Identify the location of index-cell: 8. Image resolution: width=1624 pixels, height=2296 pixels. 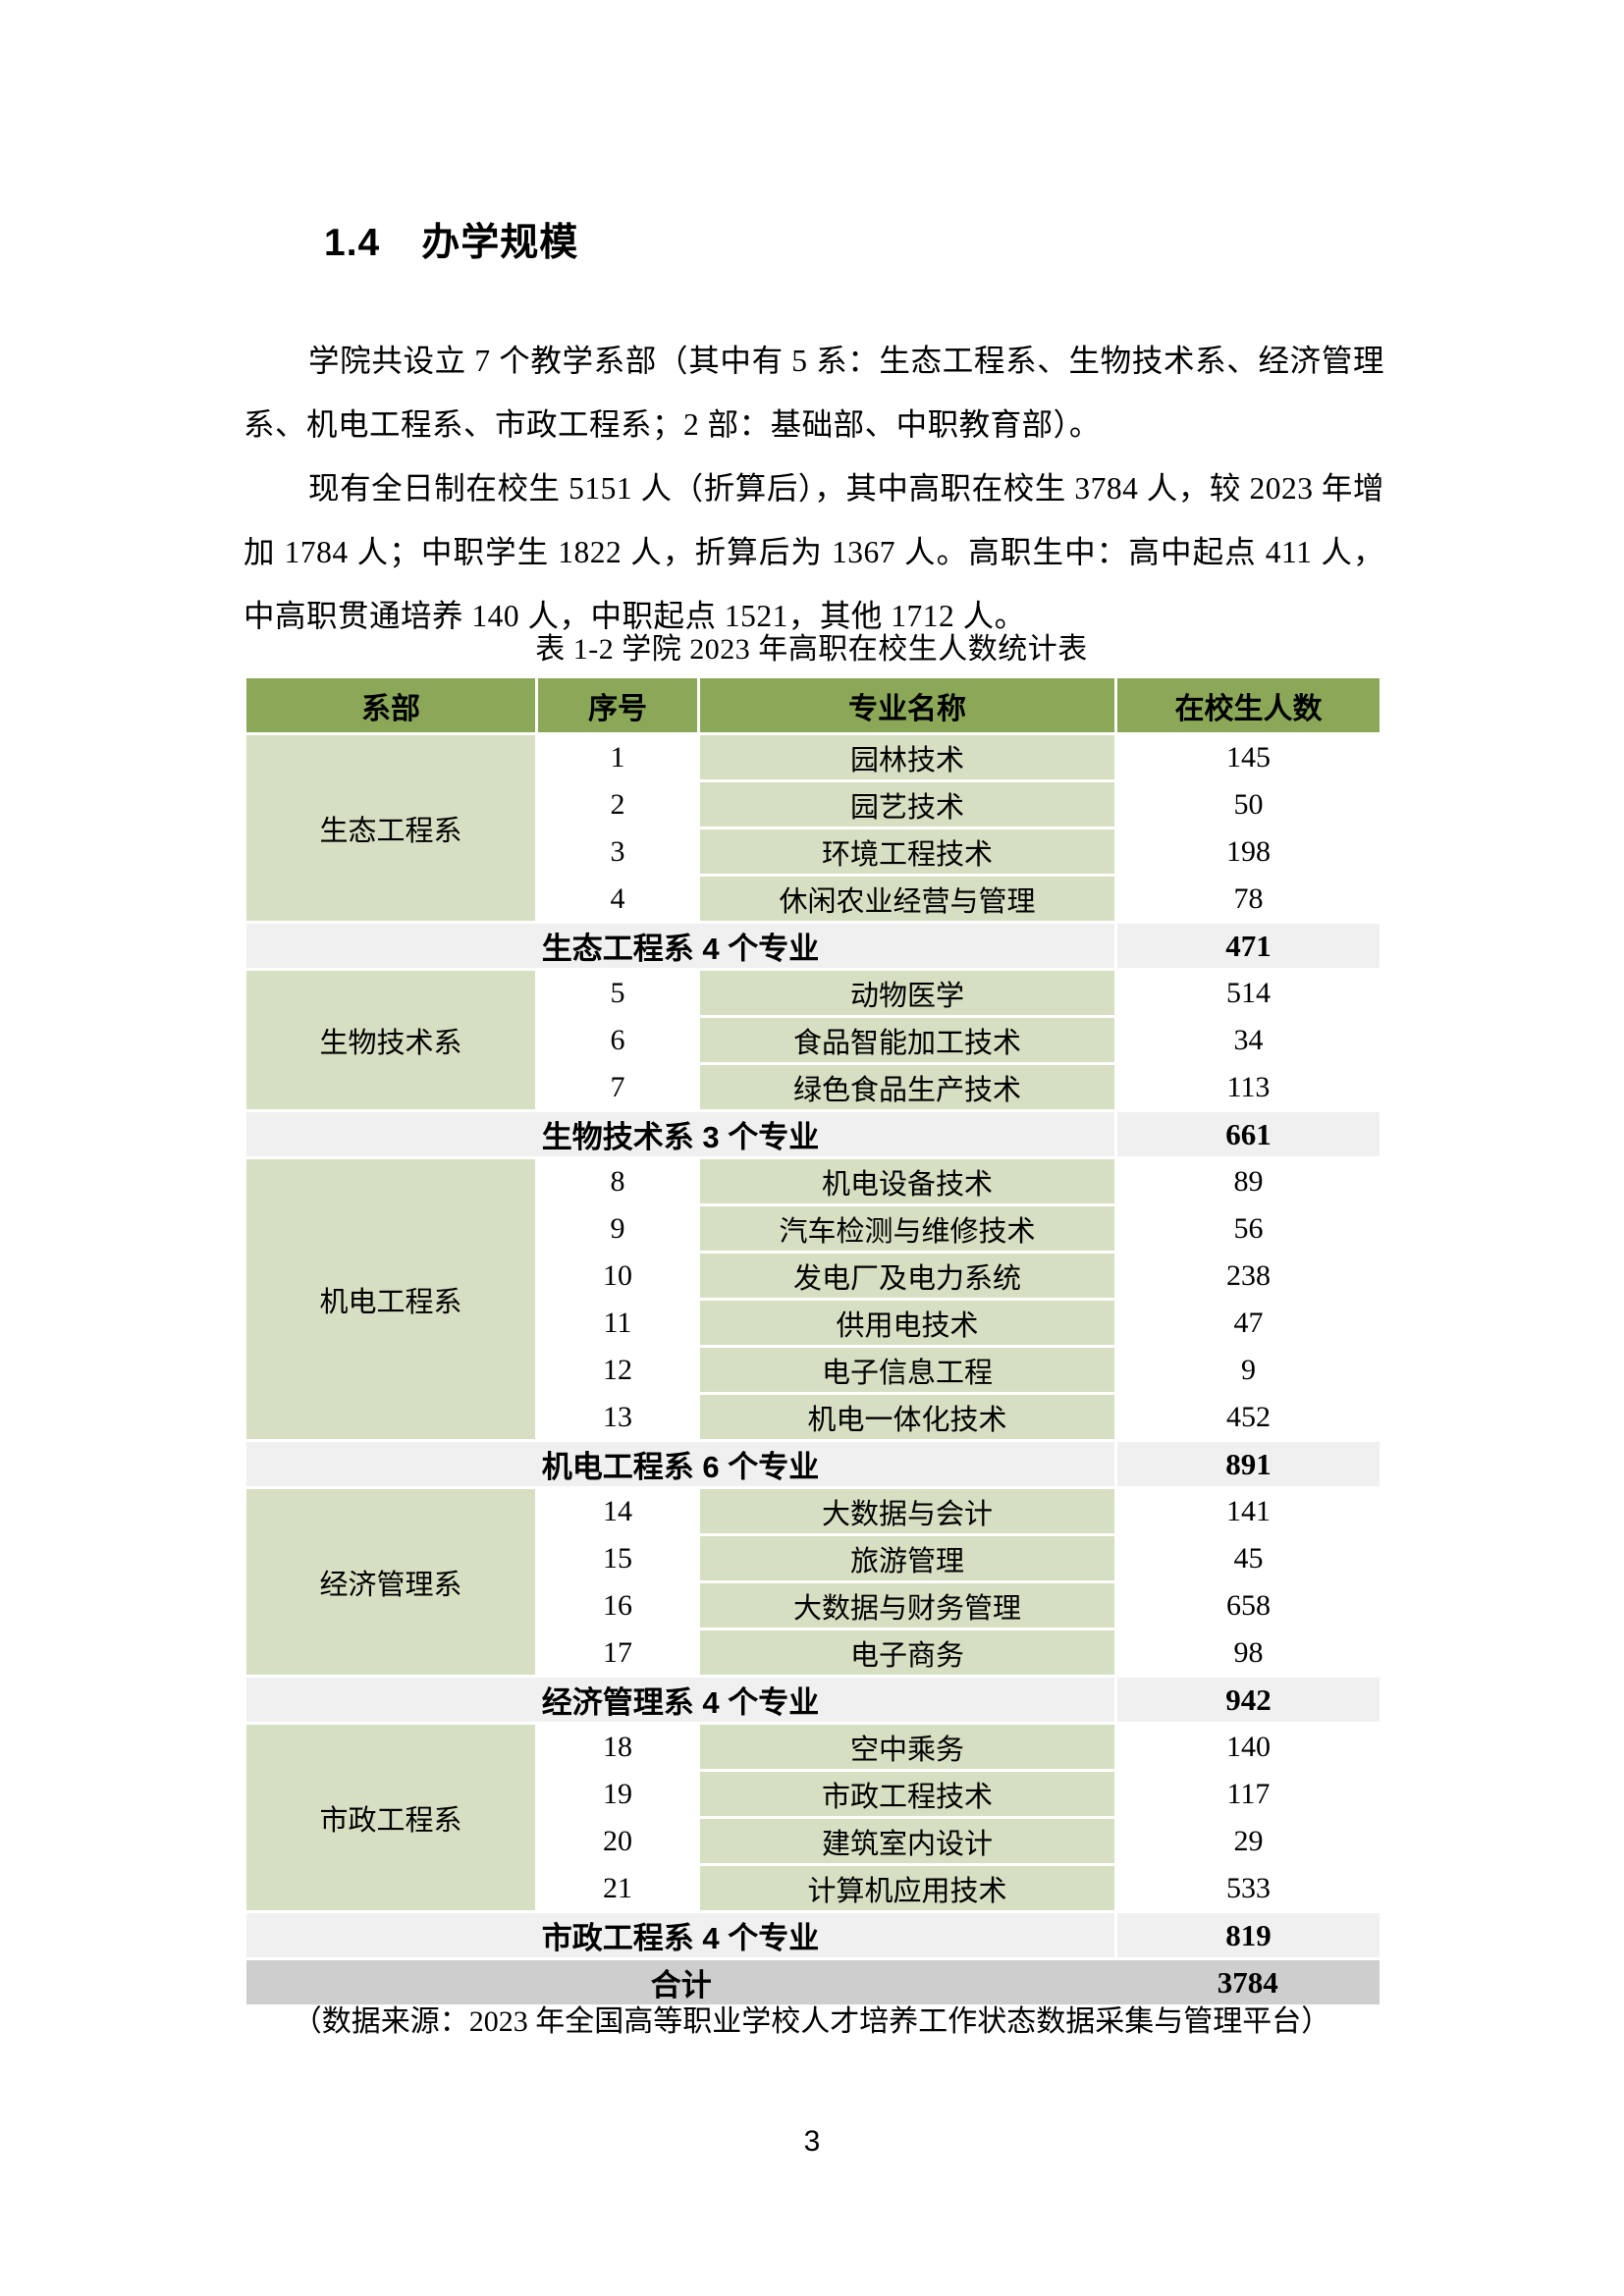
(617, 1181).